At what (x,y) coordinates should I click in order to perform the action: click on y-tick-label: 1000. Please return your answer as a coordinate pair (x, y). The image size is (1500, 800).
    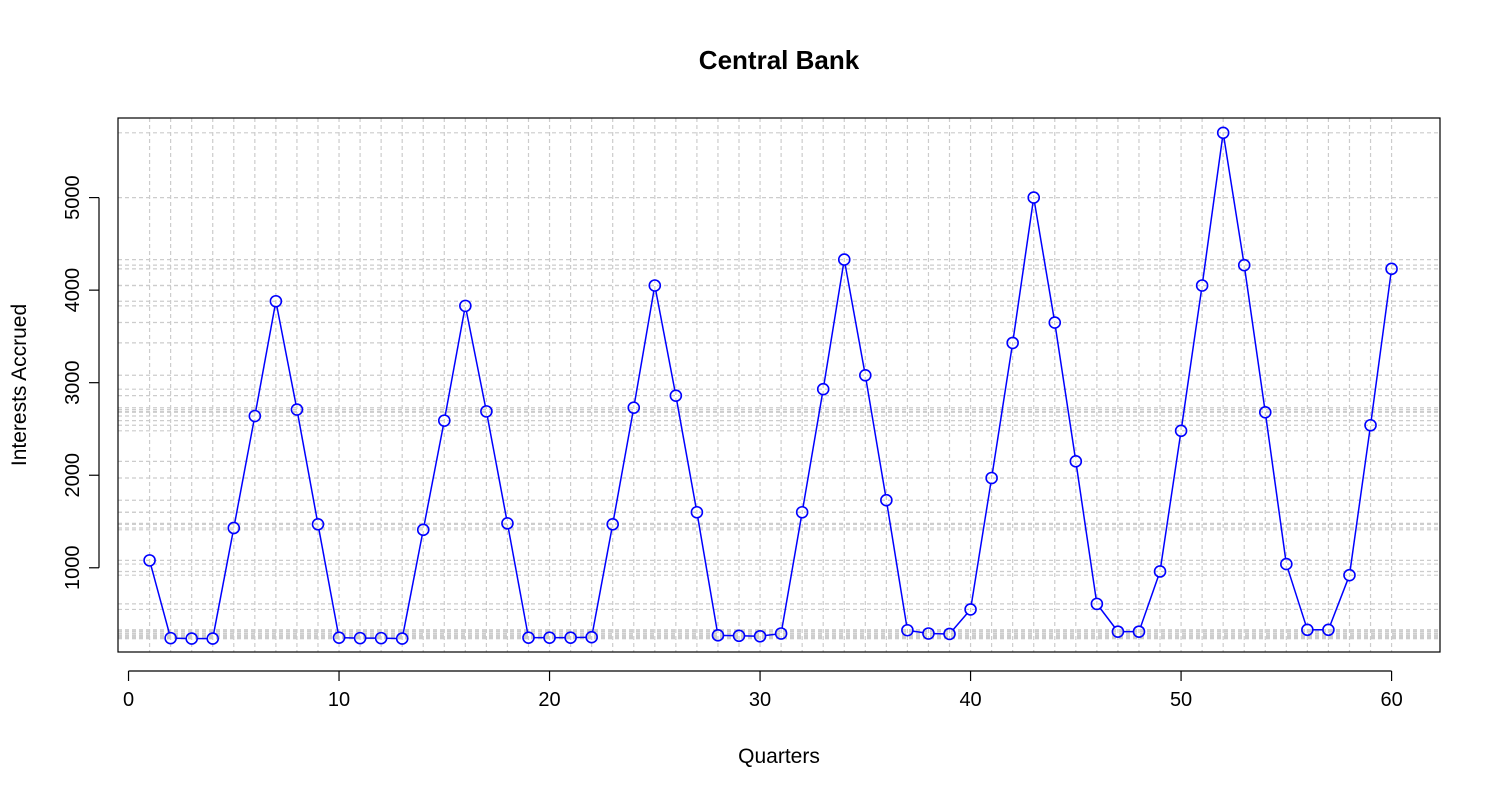
    Looking at the image, I should click on (73, 568).